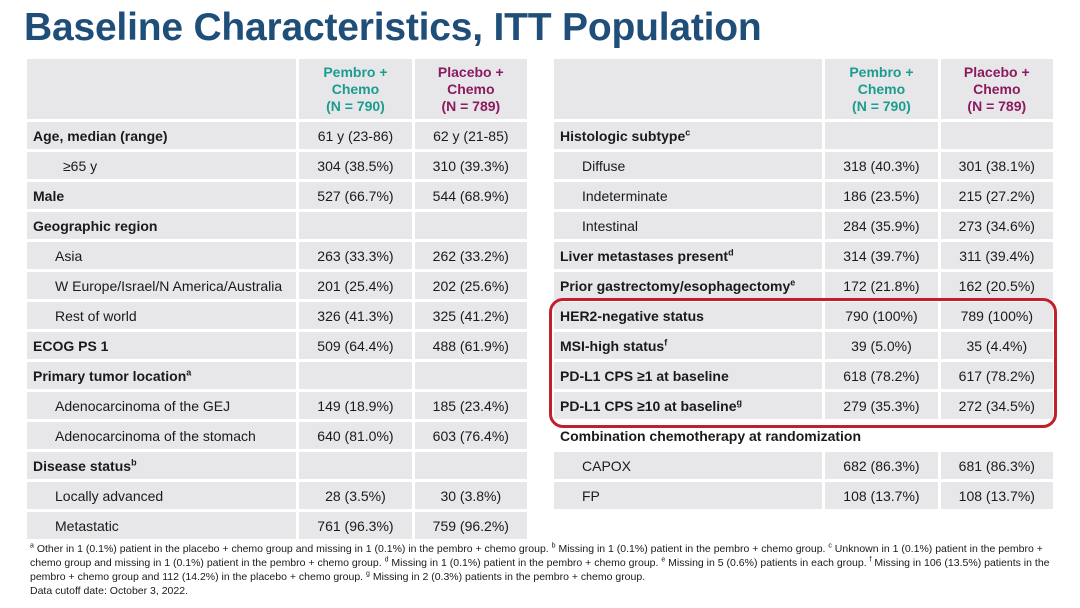  I want to click on cell-pembro: 279 (35.3%), so click(881, 405).